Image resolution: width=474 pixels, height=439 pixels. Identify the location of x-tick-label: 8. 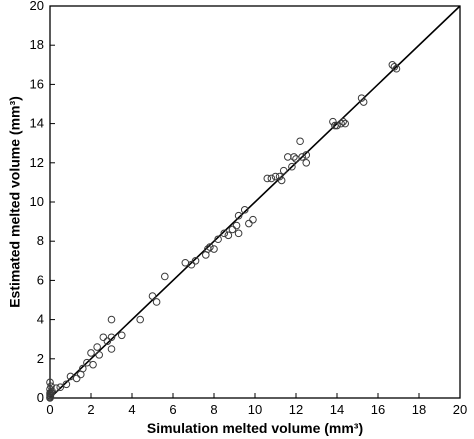
(213, 409).